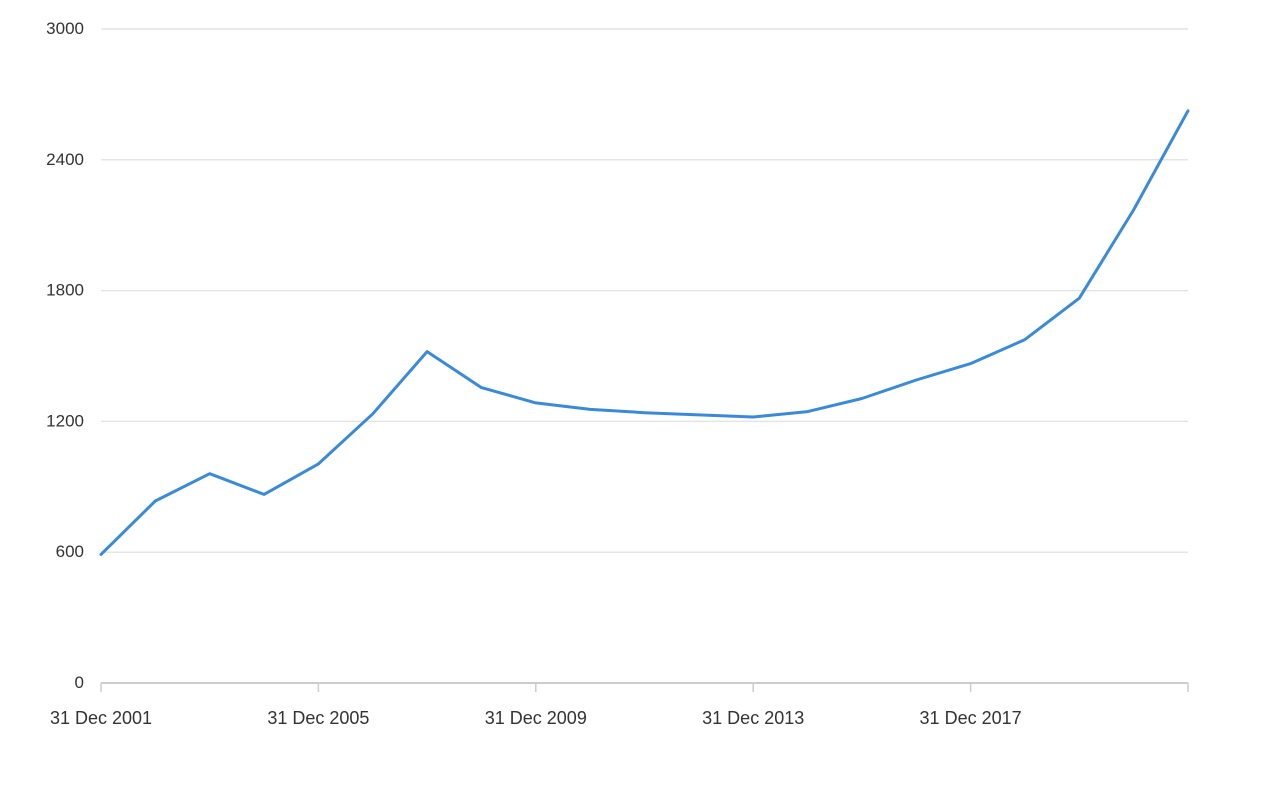 The width and height of the screenshot is (1266, 786). I want to click on x-tick-label: 31 Dec 2001, so click(101, 718).